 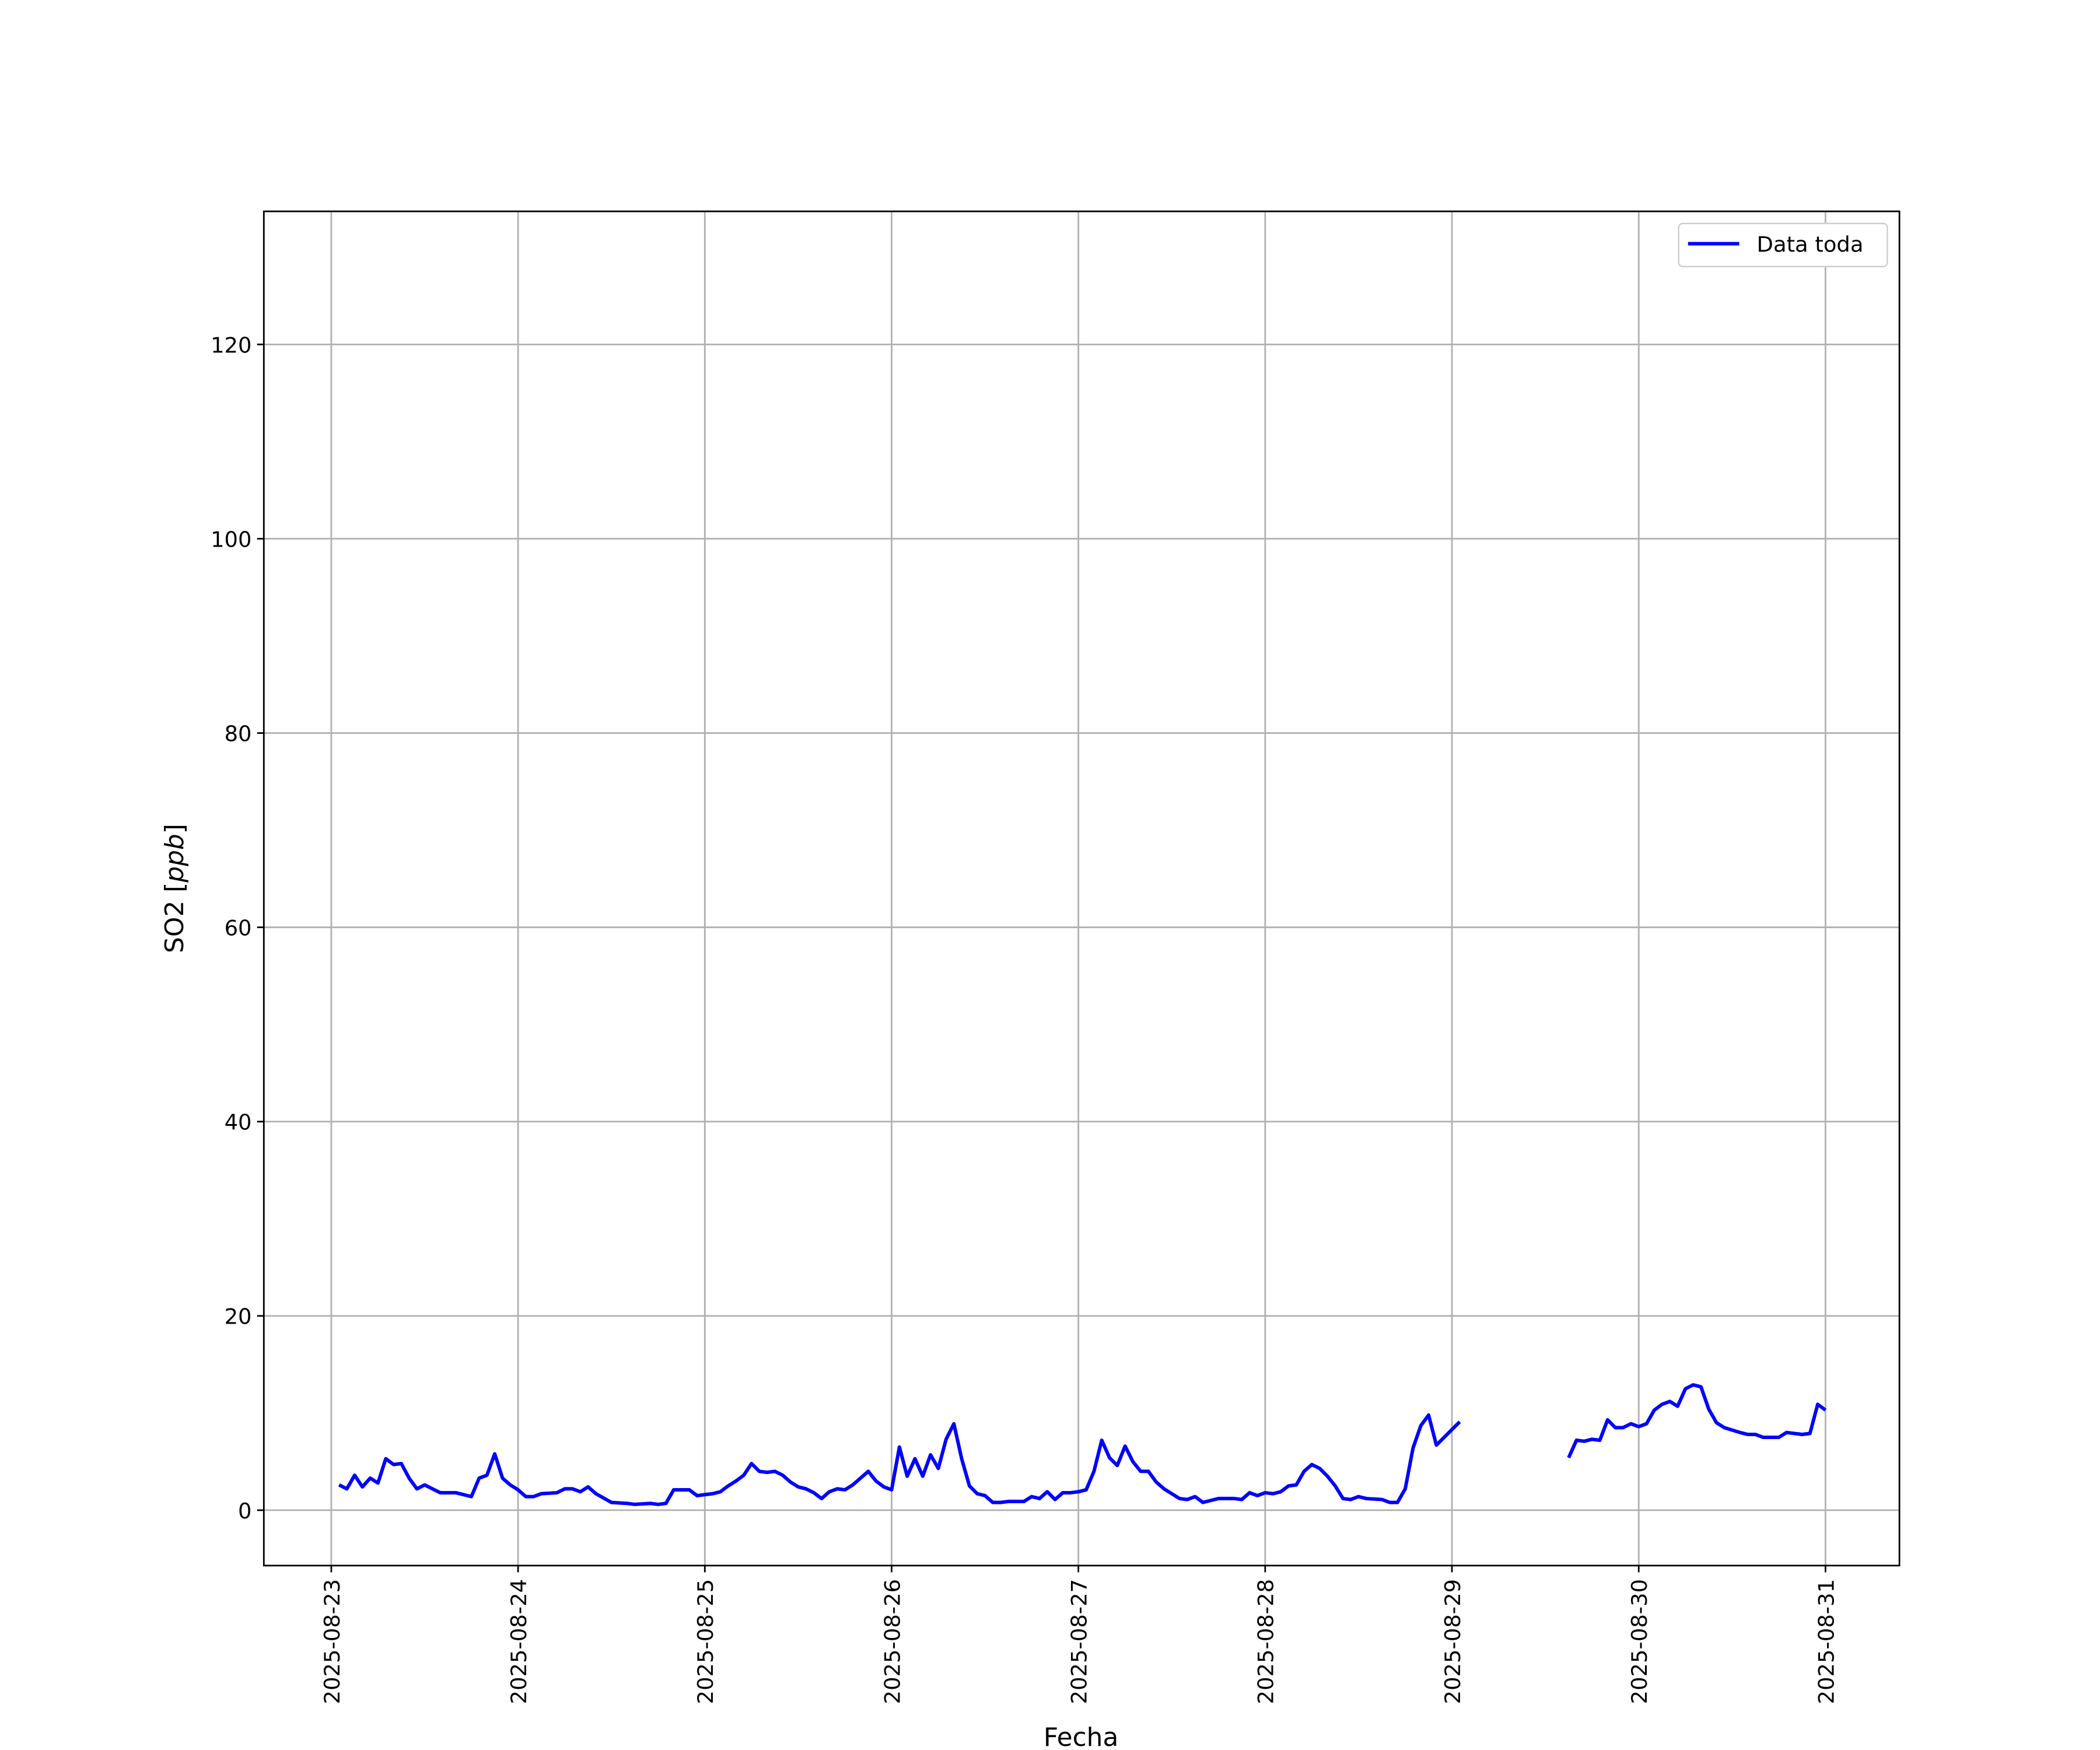 I want to click on y-axis-label: SO2 [ppb], so click(x=175, y=888).